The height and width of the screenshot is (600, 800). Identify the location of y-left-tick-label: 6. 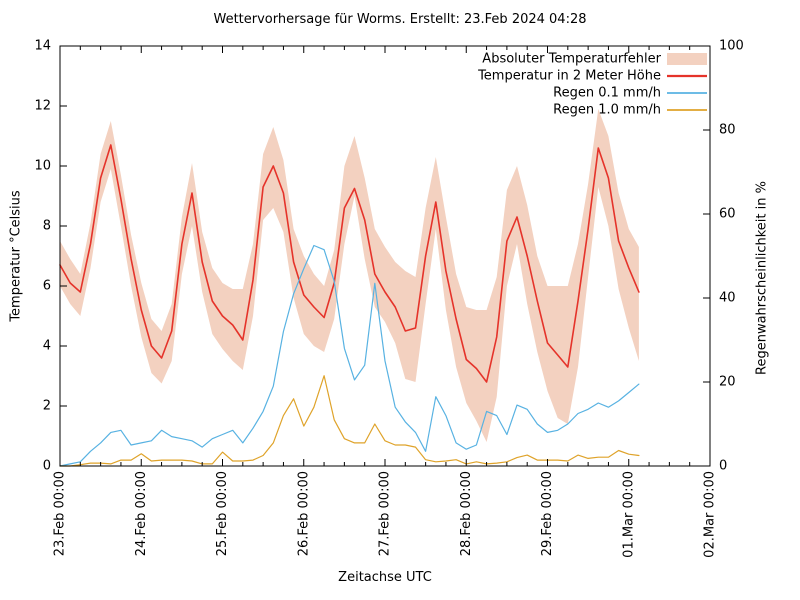
(47, 286).